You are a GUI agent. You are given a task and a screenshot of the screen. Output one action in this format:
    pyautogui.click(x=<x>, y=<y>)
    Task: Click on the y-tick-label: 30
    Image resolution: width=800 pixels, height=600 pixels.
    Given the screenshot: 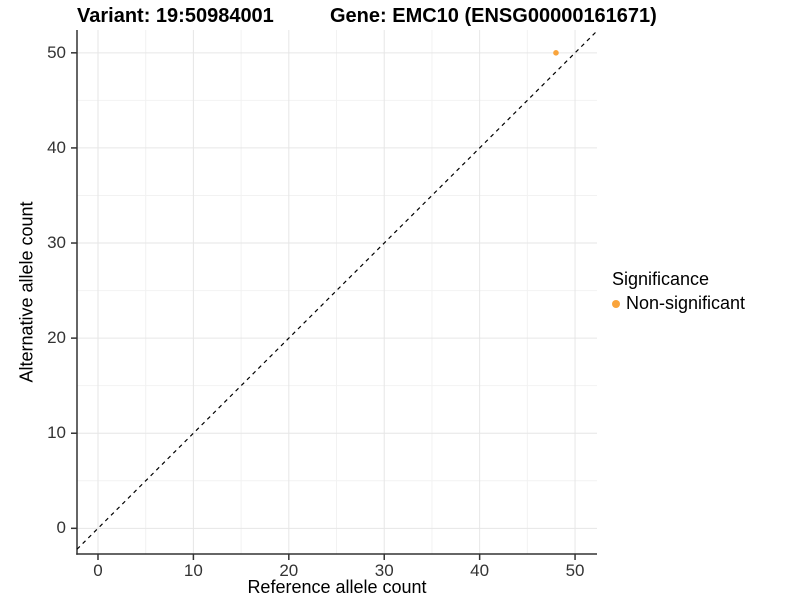 What is the action you would take?
    pyautogui.click(x=56, y=243)
    